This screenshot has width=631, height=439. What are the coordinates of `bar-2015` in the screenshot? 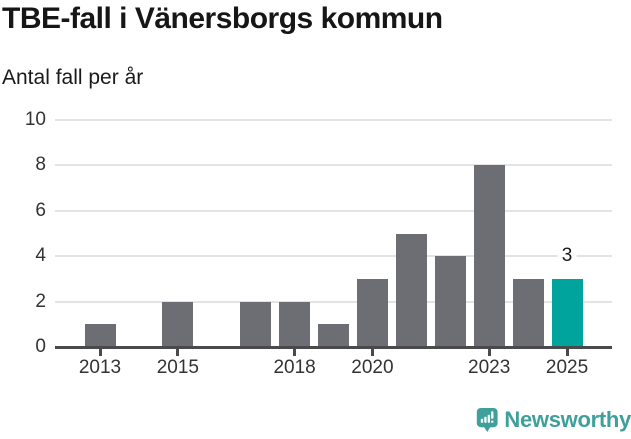 It's located at (178, 324).